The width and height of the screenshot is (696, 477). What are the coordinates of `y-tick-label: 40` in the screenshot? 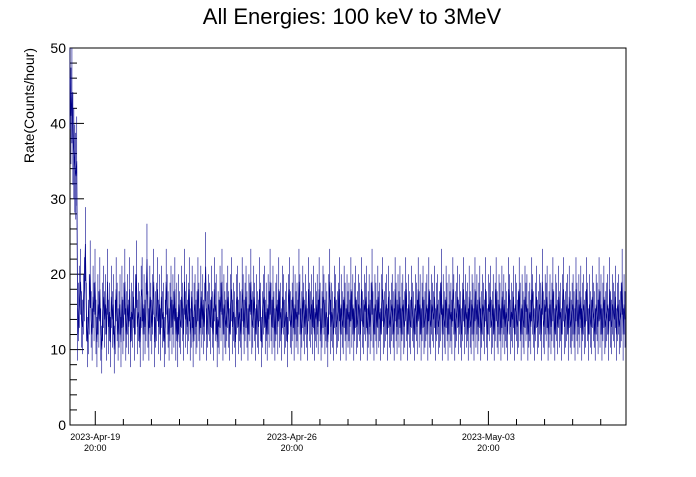 It's located at (58, 123).